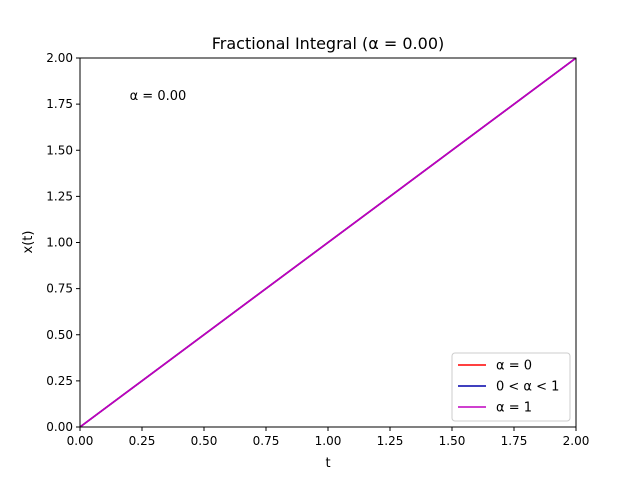 The image size is (640, 480). I want to click on x-tick-label: 1.50, so click(452, 441).